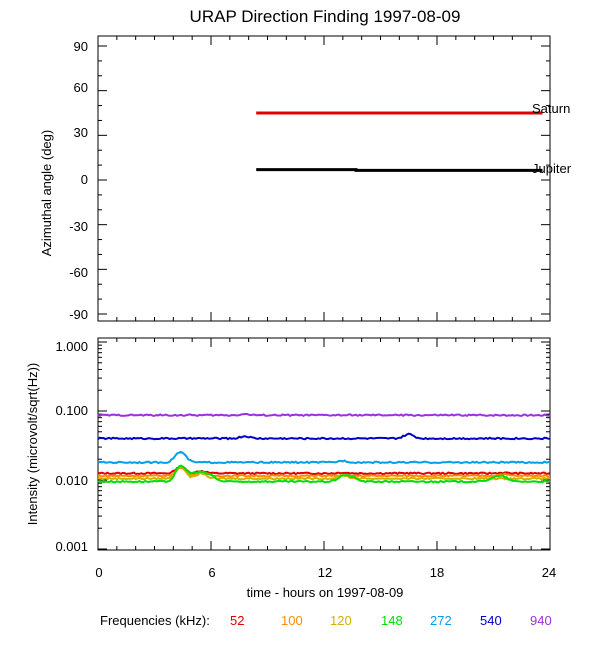 The width and height of the screenshot is (600, 650). What do you see at coordinates (292, 620) in the screenshot?
I see `frequency-legend-item: 100` at bounding box center [292, 620].